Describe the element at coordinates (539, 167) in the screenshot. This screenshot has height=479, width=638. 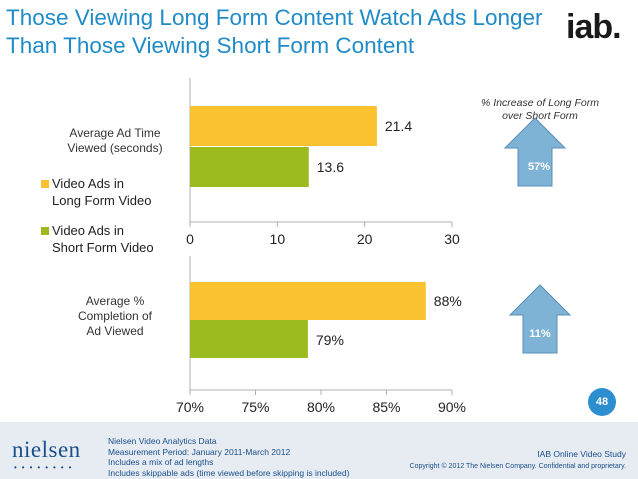
I see `increase-value: 57%` at that location.